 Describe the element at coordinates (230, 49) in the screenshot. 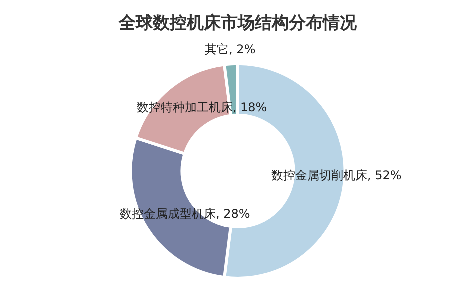

I see `slice-label: 其它, 2%` at that location.